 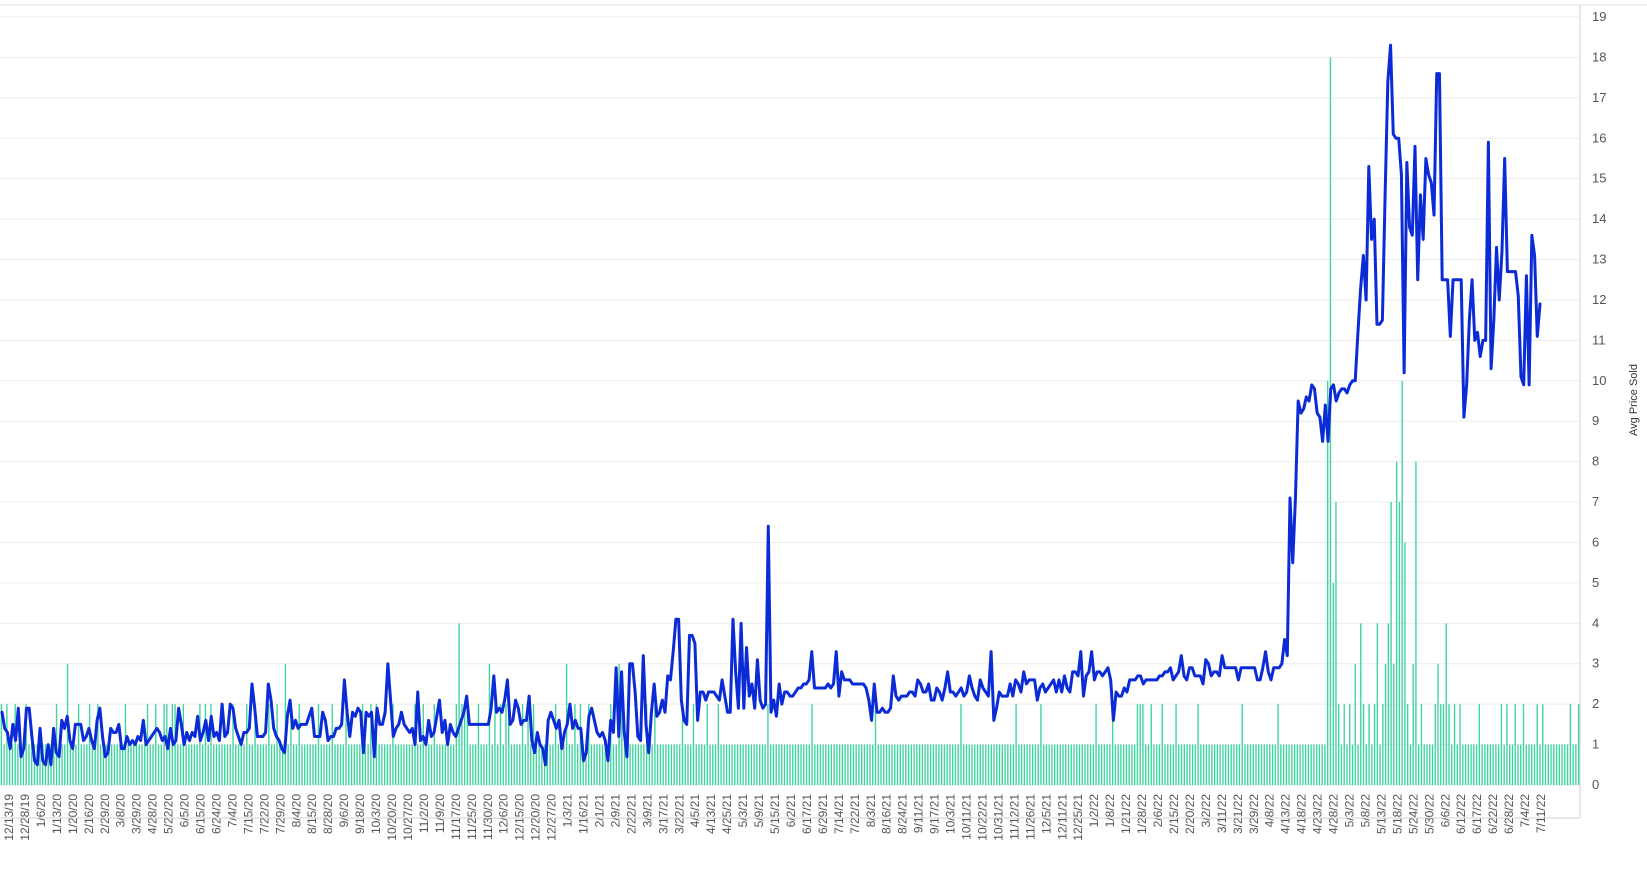 What do you see at coordinates (1206, 811) in the screenshot?
I see `x-tick-label: 3/2/22` at bounding box center [1206, 811].